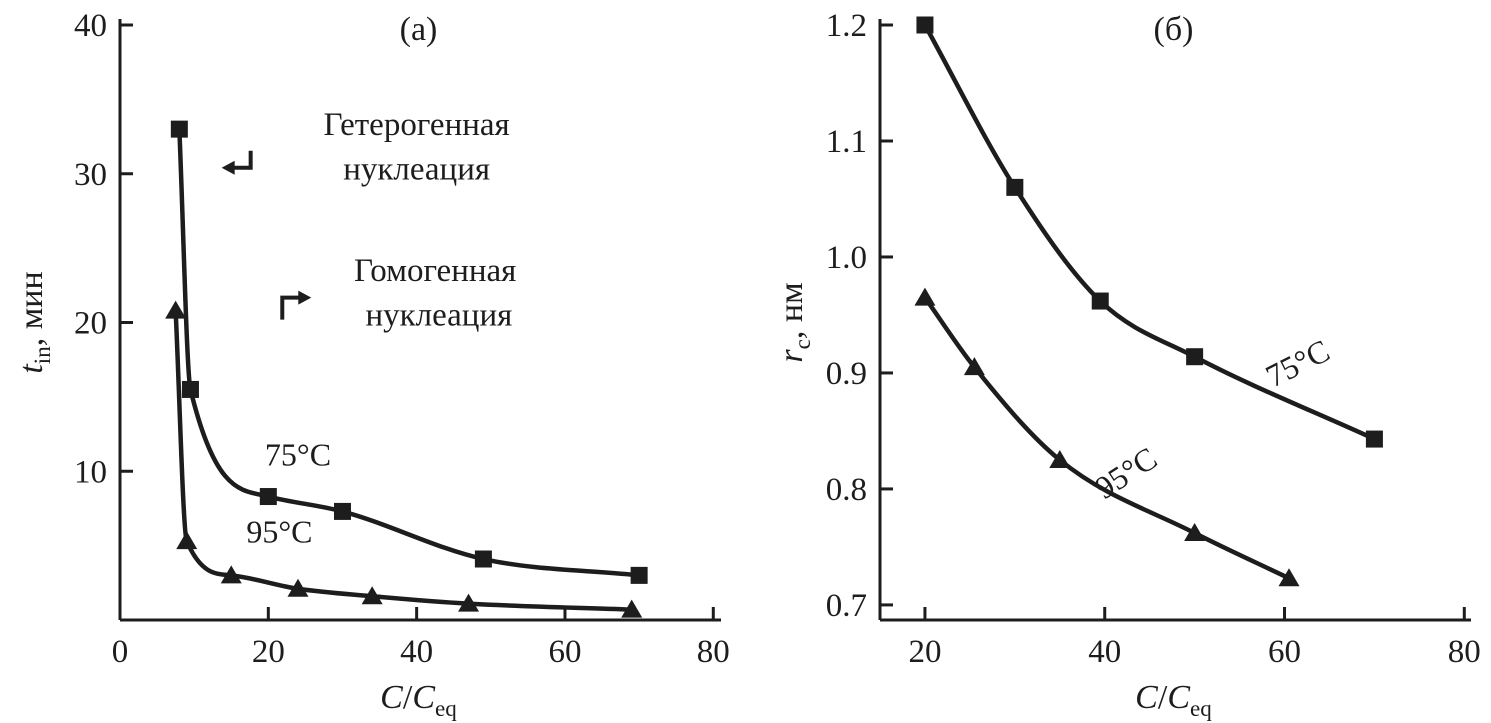  What do you see at coordinates (305, 297) in the screenshot?
I see `homogeneous-arrowhead-icon` at bounding box center [305, 297].